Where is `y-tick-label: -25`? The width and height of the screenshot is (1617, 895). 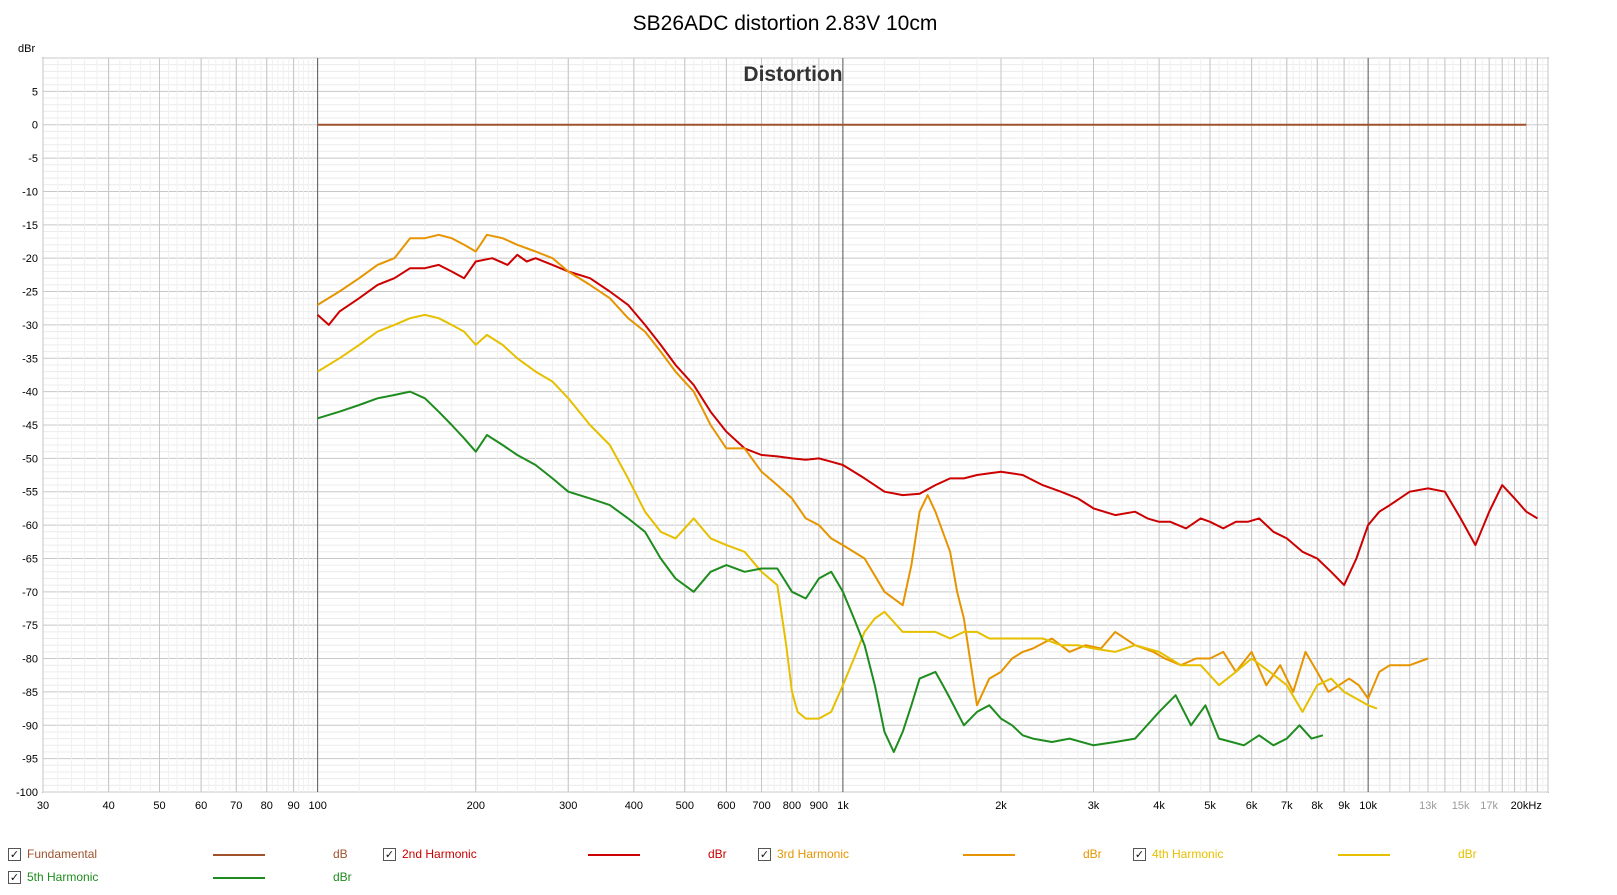
y-tick-label: -25 is located at coordinates (30, 293).